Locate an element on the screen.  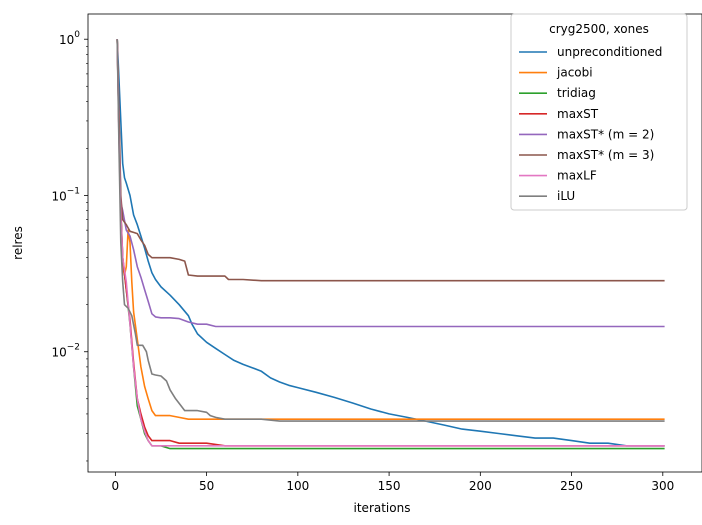
legend-entry: iLU is located at coordinates (566, 196).